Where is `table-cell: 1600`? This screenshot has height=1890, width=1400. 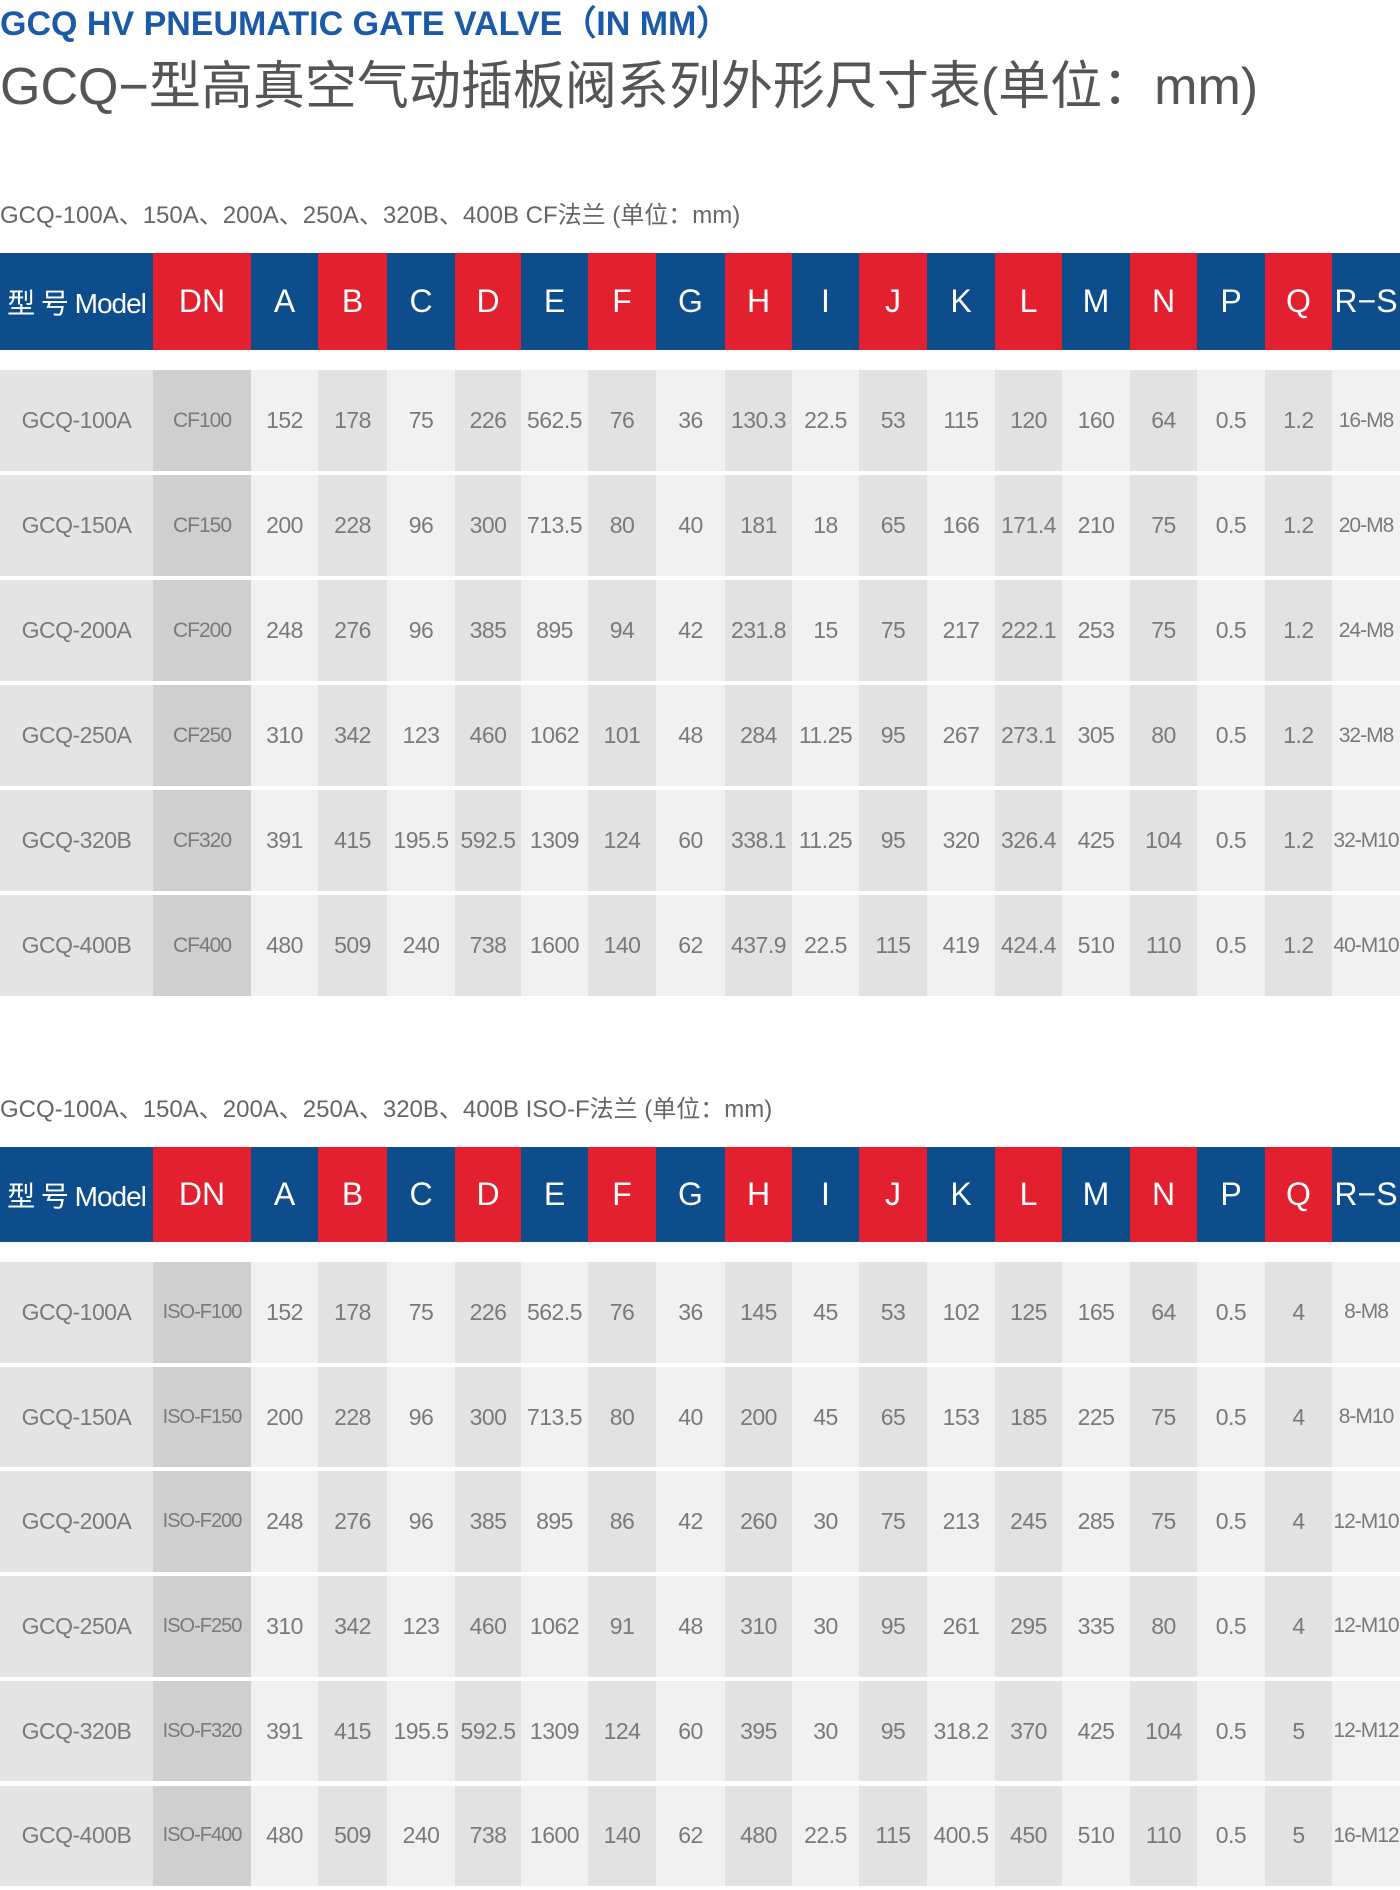
table-cell: 1600 is located at coordinates (554, 945).